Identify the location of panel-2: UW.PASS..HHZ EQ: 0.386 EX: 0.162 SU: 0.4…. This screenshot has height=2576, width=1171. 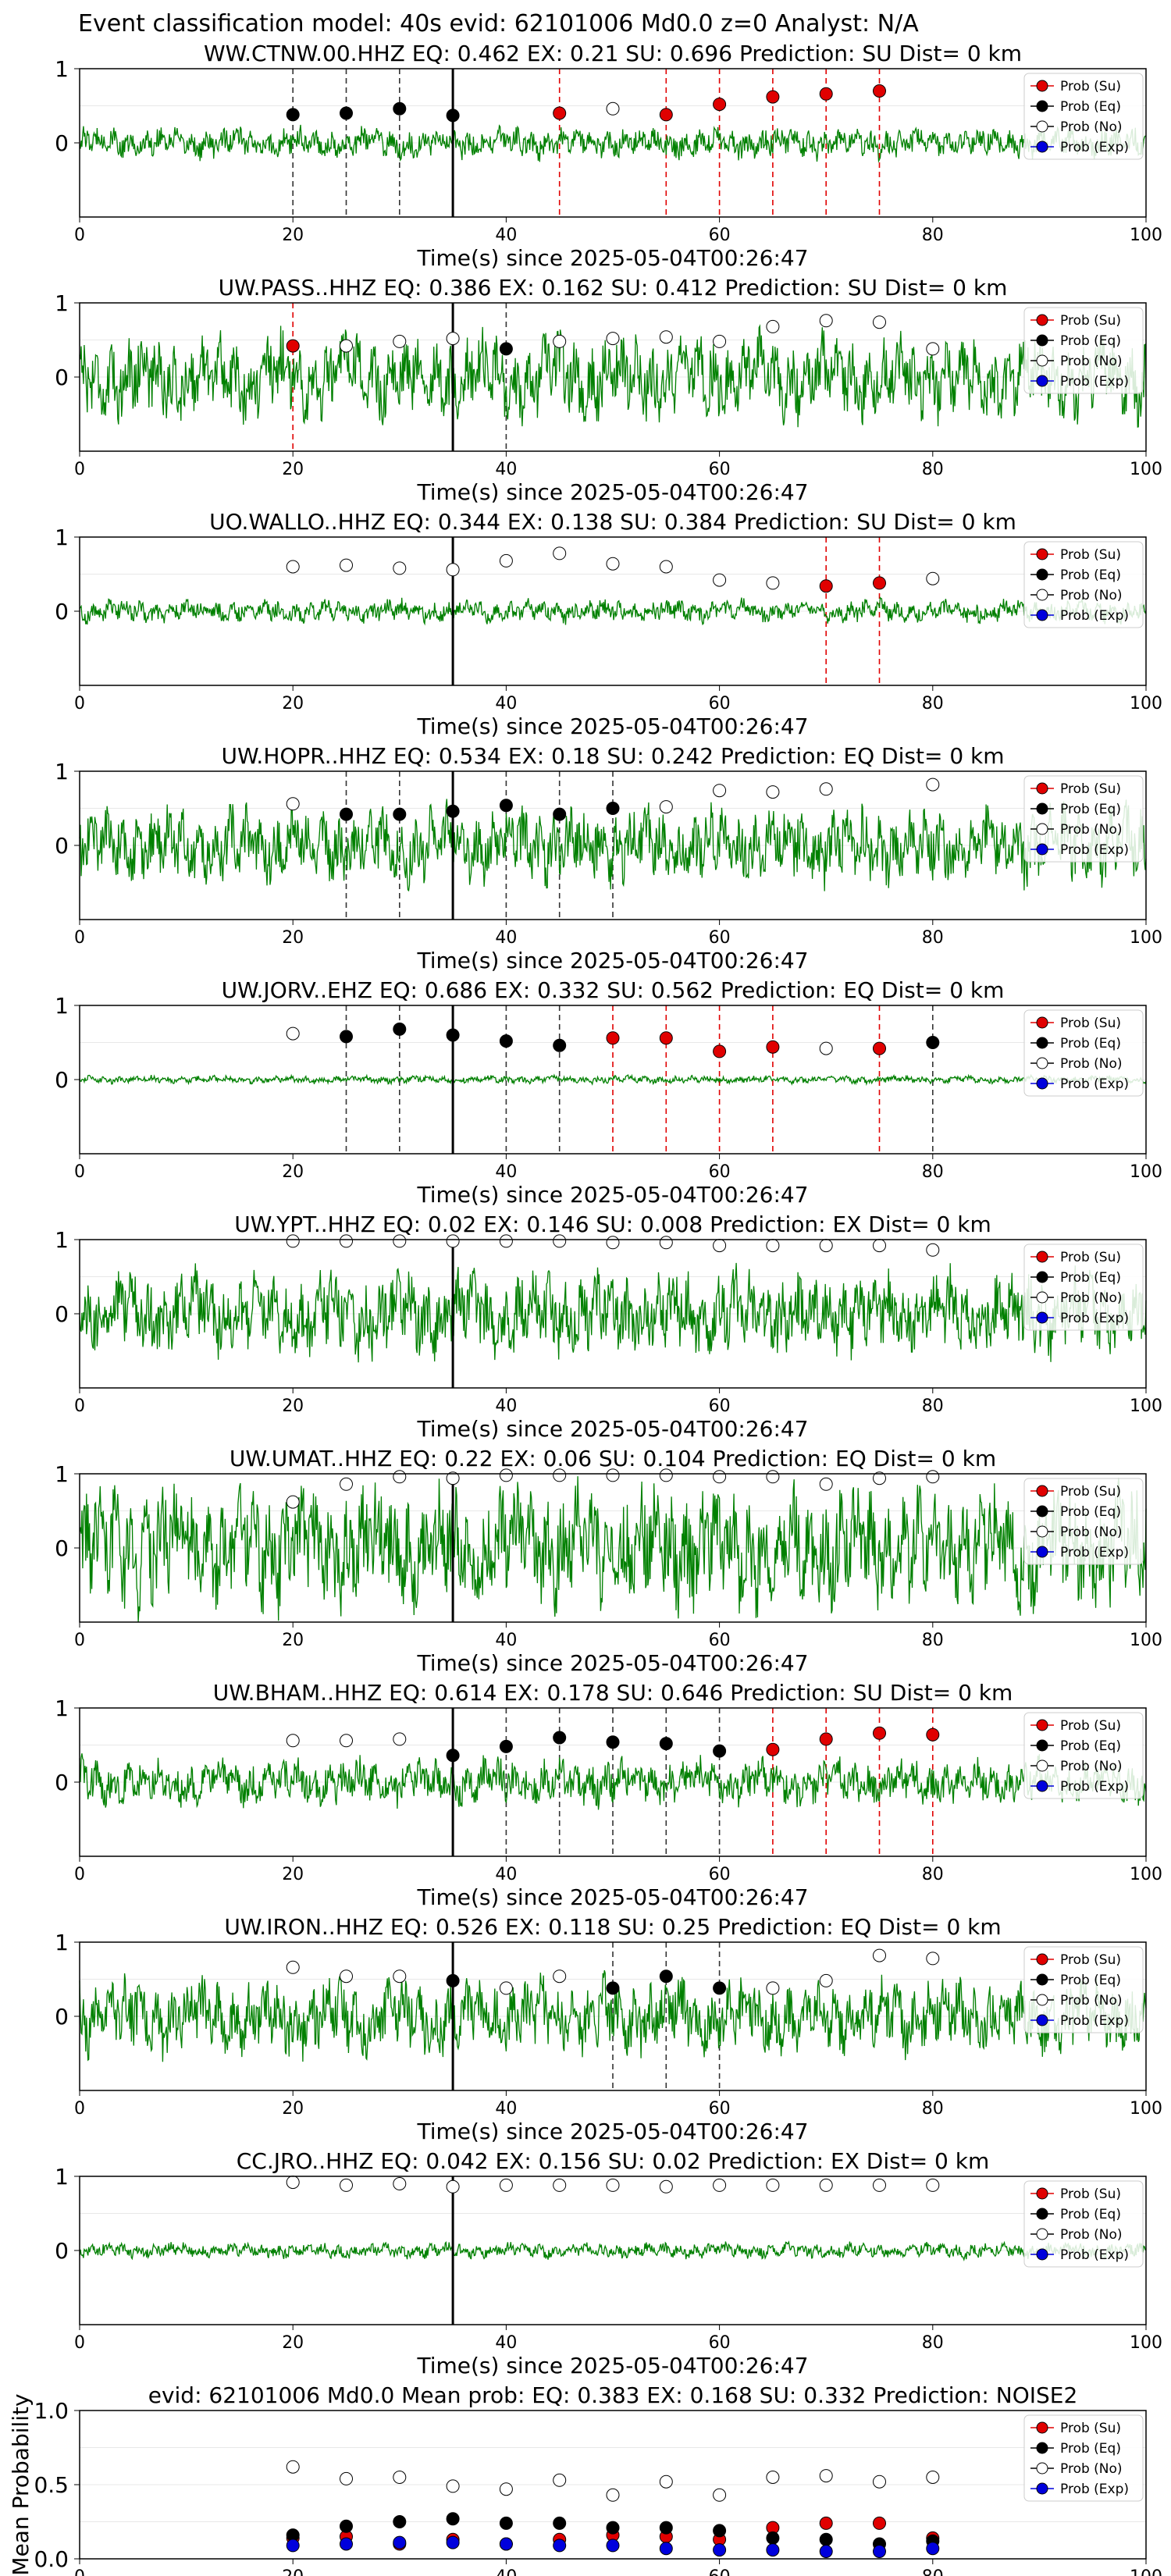
(608, 390).